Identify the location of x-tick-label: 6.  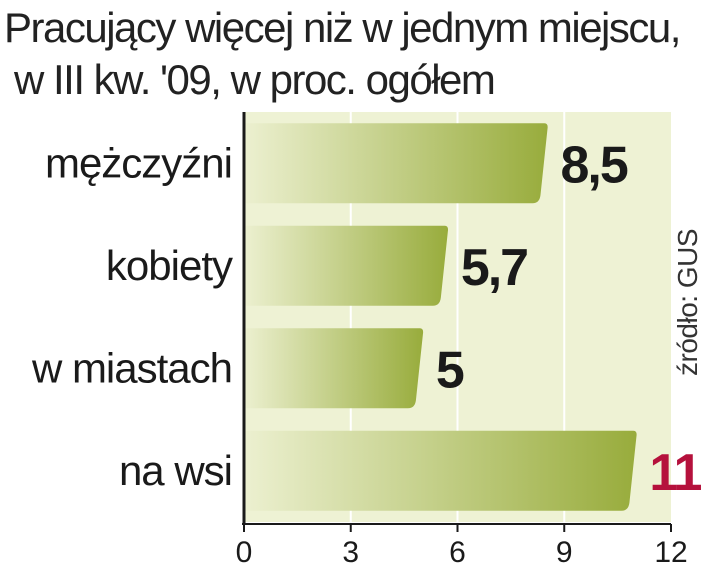
(457, 552).